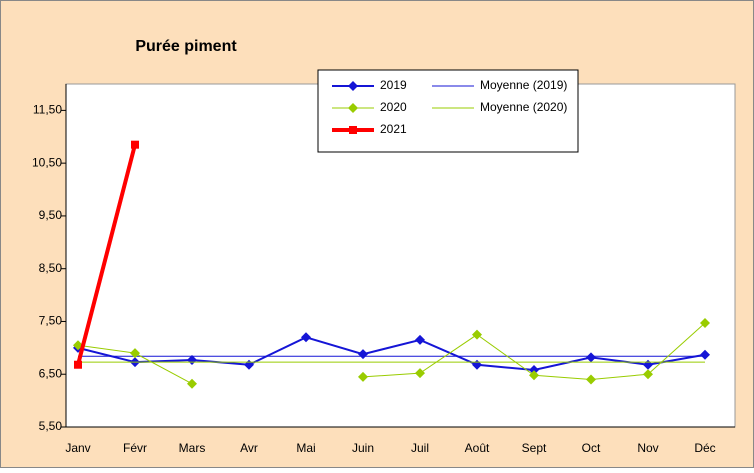 The height and width of the screenshot is (473, 754). I want to click on x-tick-label: Déc, so click(704, 448).